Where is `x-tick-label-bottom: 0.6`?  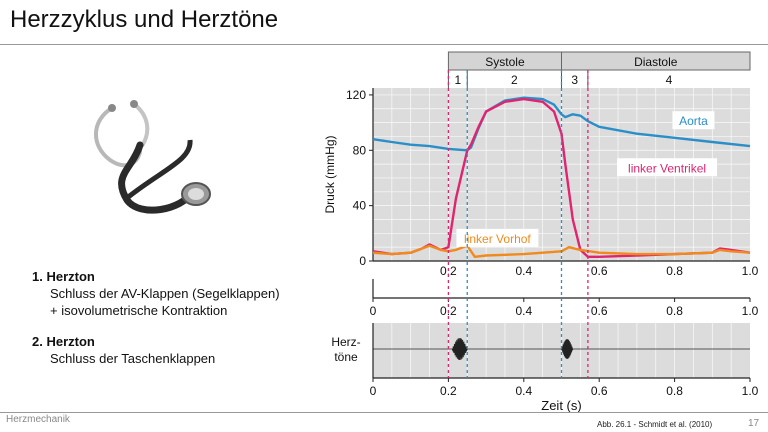 x-tick-label-bottom: 0.6 is located at coordinates (599, 391).